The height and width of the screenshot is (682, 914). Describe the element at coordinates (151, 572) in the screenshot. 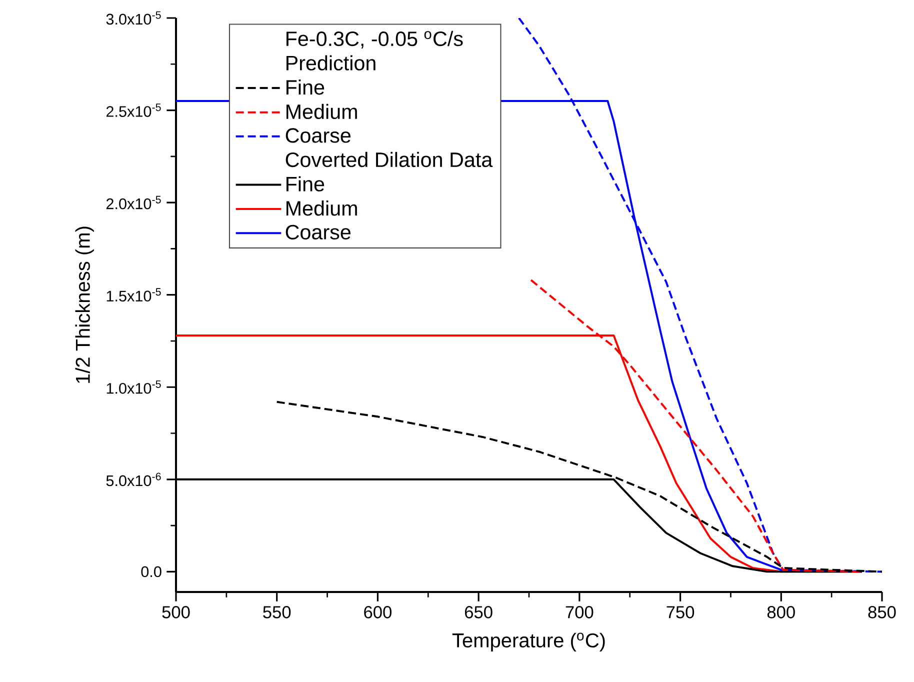

I see `y-tick-label: 0.0` at that location.